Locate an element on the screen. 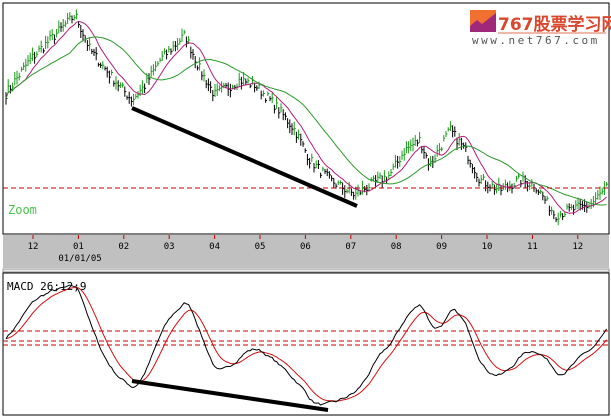 The height and width of the screenshot is (416, 611). price-trendline is located at coordinates (244, 157).